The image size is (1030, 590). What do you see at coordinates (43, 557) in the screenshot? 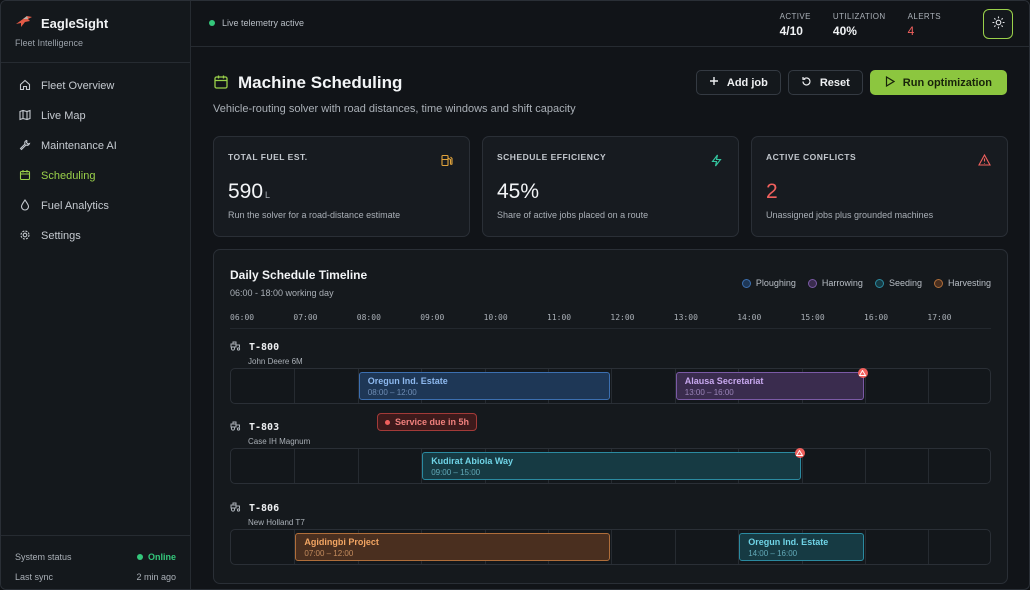
I see `system-status-label: System status` at bounding box center [43, 557].